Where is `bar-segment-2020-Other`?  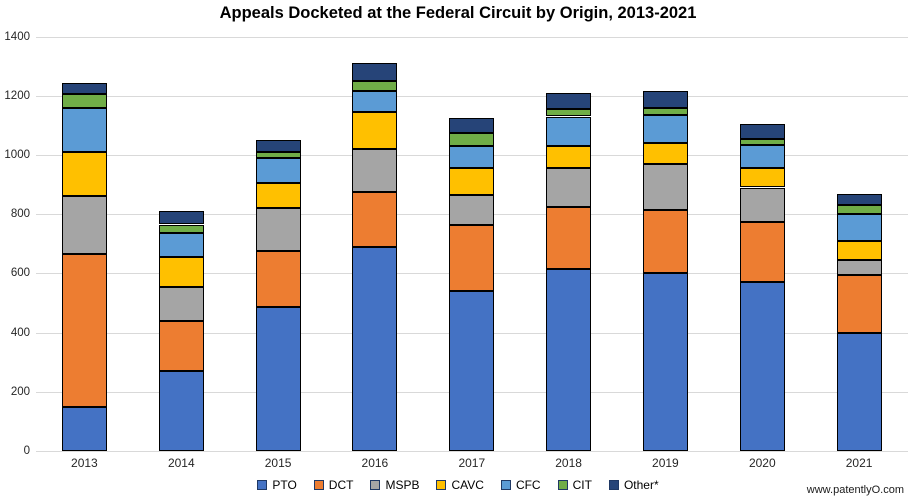
bar-segment-2020-Other is located at coordinates (762, 131).